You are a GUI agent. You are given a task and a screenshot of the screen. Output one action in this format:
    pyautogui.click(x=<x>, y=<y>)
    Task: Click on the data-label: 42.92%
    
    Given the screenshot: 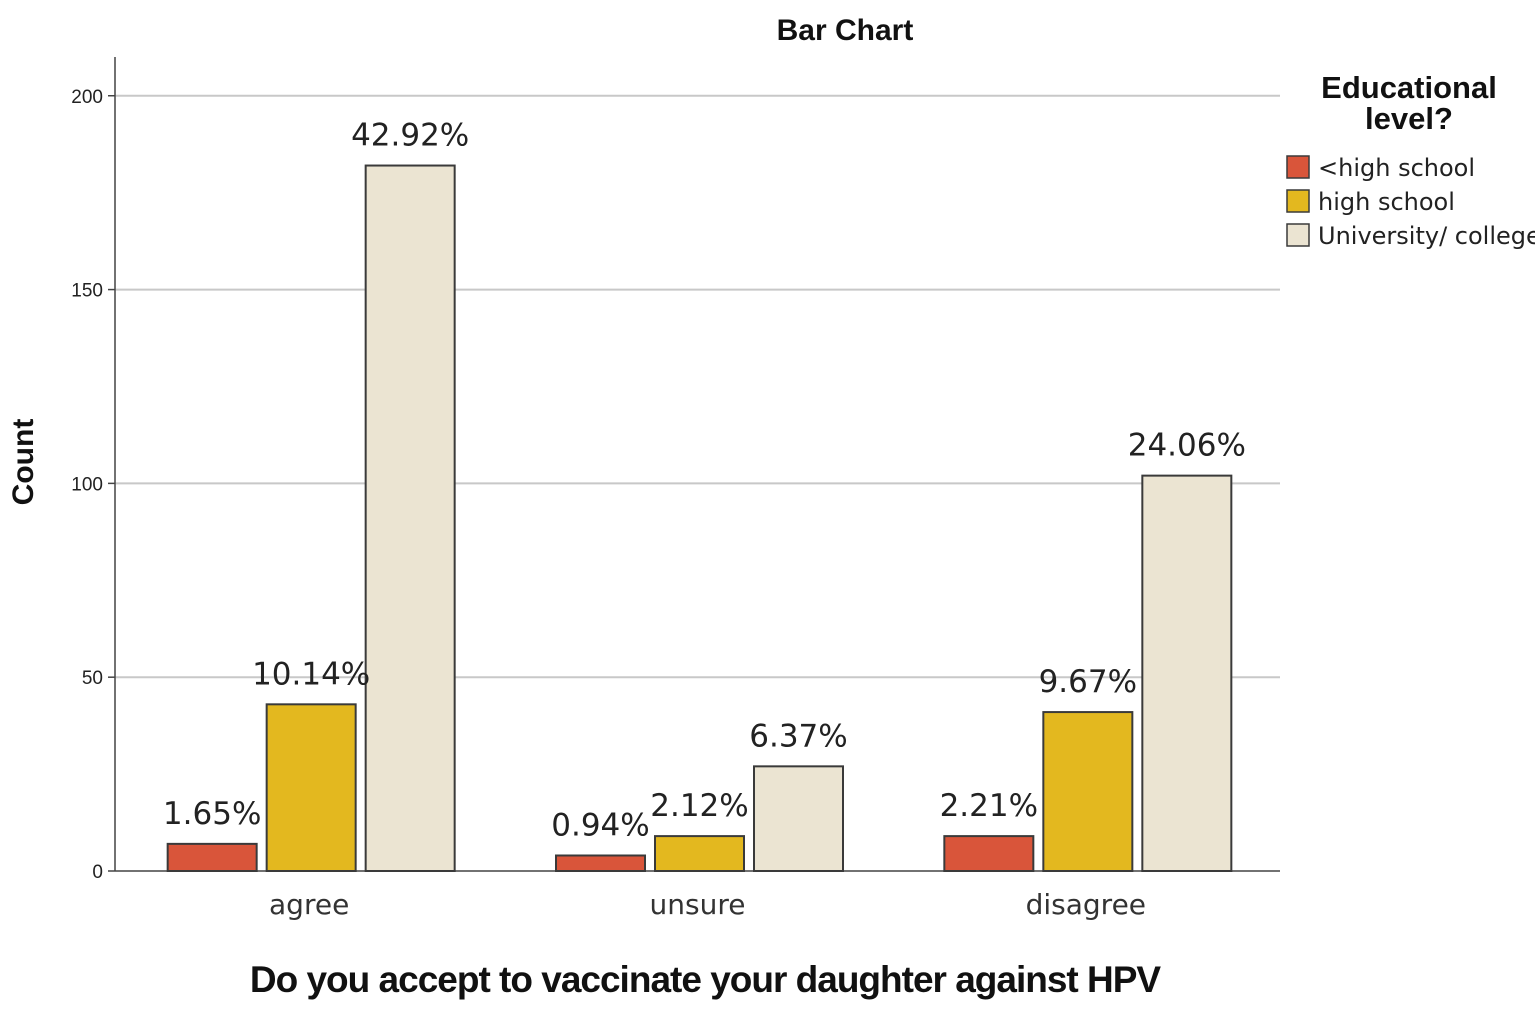 What is the action you would take?
    pyautogui.click(x=410, y=136)
    